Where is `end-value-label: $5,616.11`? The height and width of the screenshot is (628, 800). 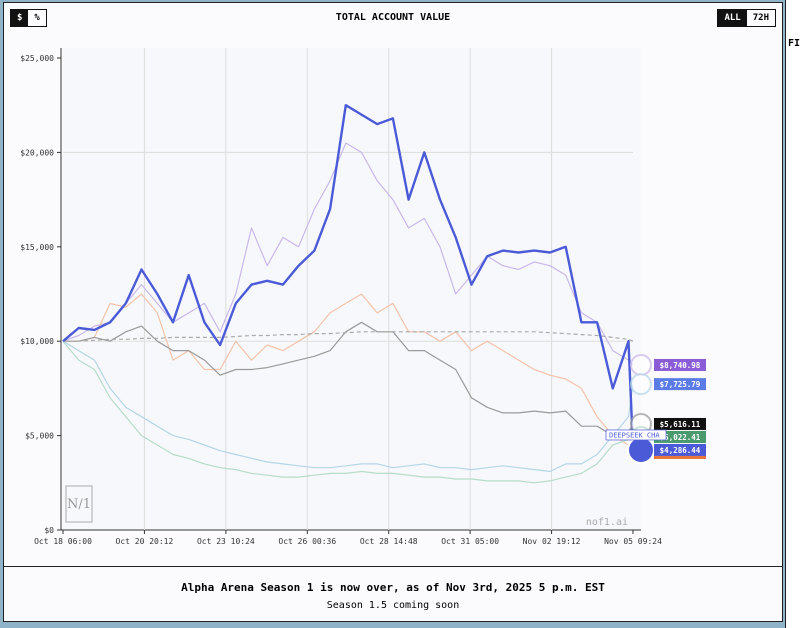 end-value-label: $5,616.11 is located at coordinates (680, 424).